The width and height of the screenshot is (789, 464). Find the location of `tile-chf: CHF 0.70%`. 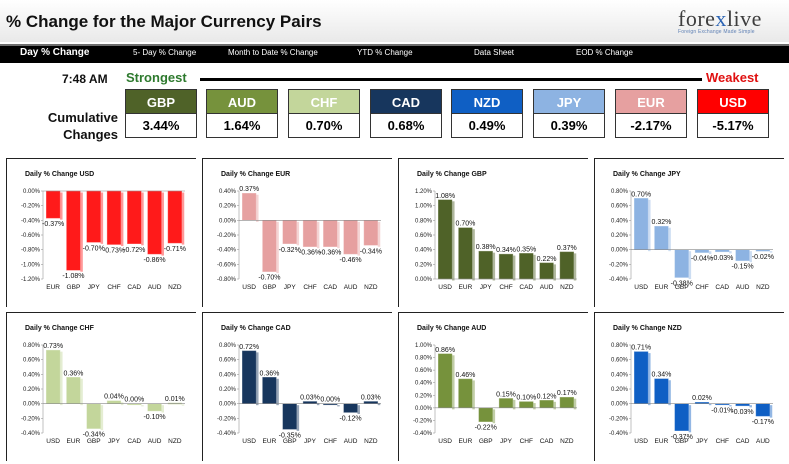

tile-chf: CHF 0.70% is located at coordinates (324, 114).